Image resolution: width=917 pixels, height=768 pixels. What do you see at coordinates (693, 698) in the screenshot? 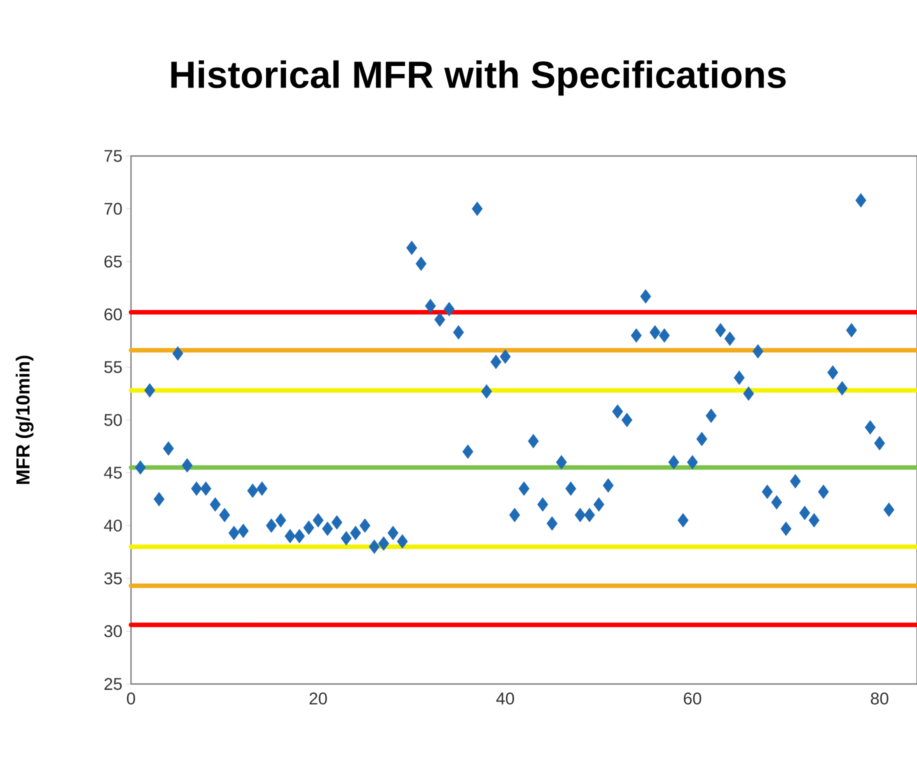
I see `x-tick-label: 60` at bounding box center [693, 698].